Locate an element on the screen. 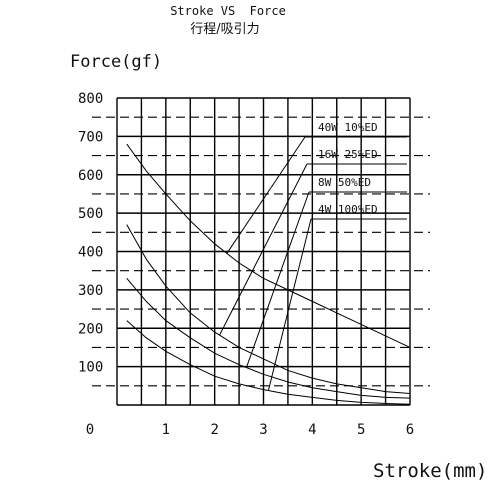  y-tick-label: 300 is located at coordinates (90, 291).